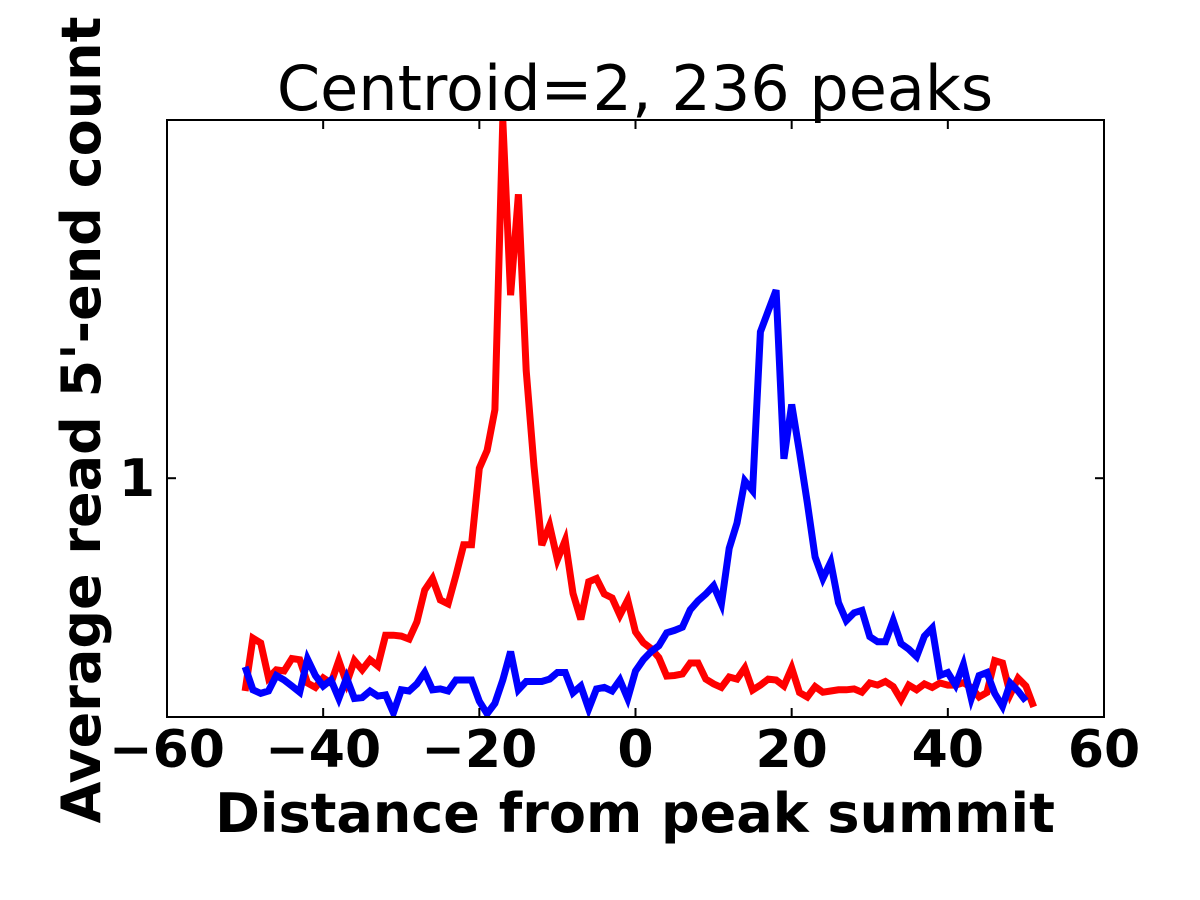  What do you see at coordinates (479, 750) in the screenshot?
I see `x-tick-label: −20` at bounding box center [479, 750].